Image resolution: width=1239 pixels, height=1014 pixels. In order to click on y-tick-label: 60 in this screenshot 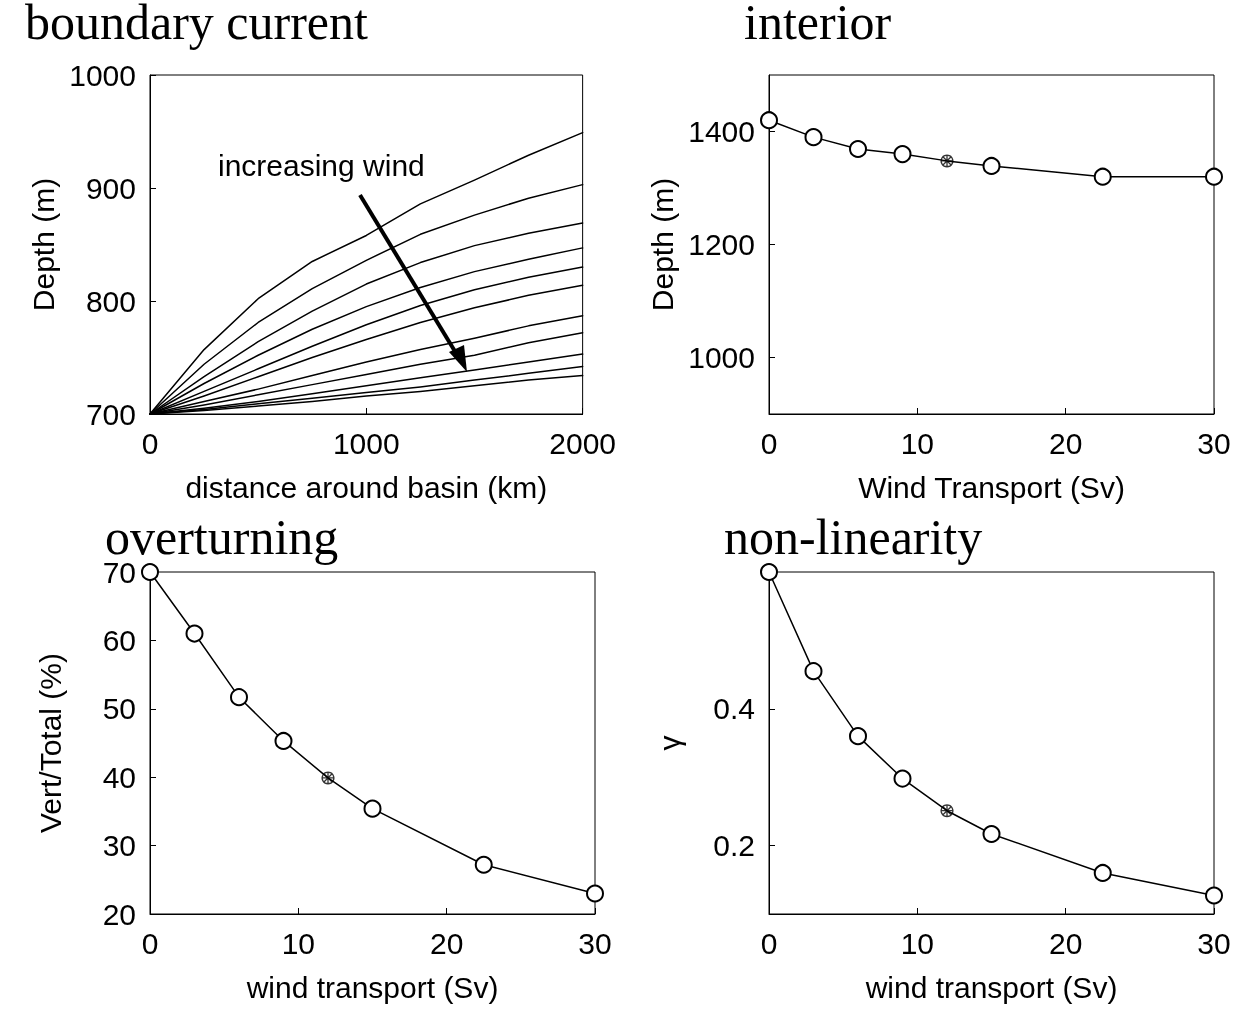, I will do `click(119, 640)`.